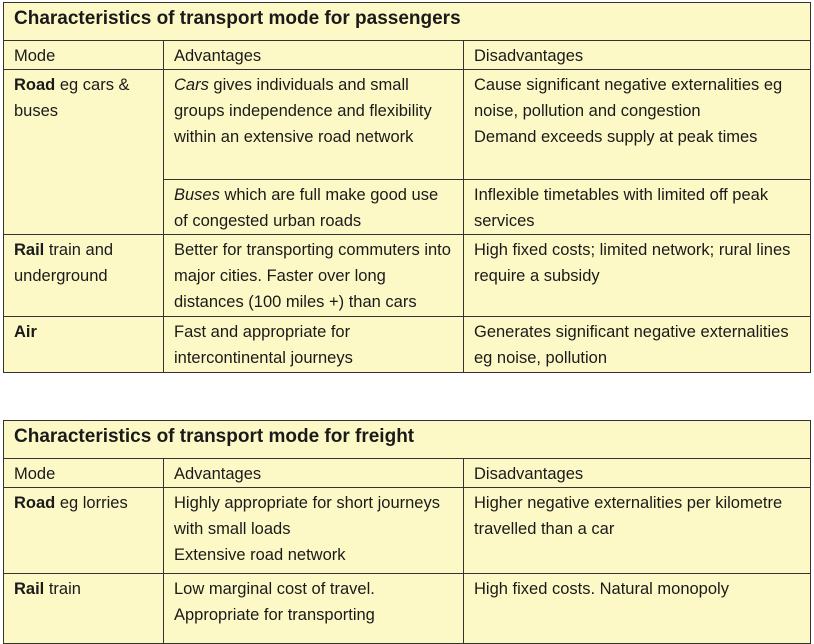  What do you see at coordinates (83, 152) in the screenshot?
I see `mode-cell-road: Road eg cars & buses` at bounding box center [83, 152].